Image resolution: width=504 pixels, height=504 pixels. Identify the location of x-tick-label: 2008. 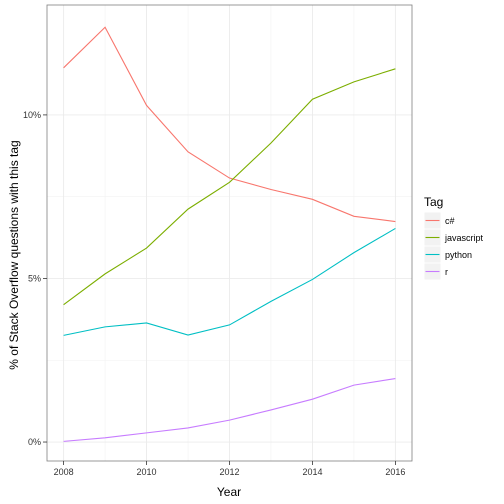
(64, 472).